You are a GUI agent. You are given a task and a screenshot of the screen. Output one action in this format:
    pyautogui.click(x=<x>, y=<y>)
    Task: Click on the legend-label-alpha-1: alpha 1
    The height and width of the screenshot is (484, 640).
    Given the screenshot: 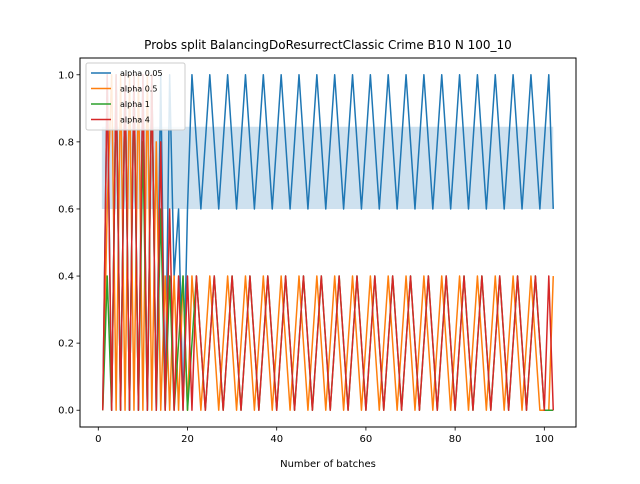 What is the action you would take?
    pyautogui.click(x=135, y=104)
    